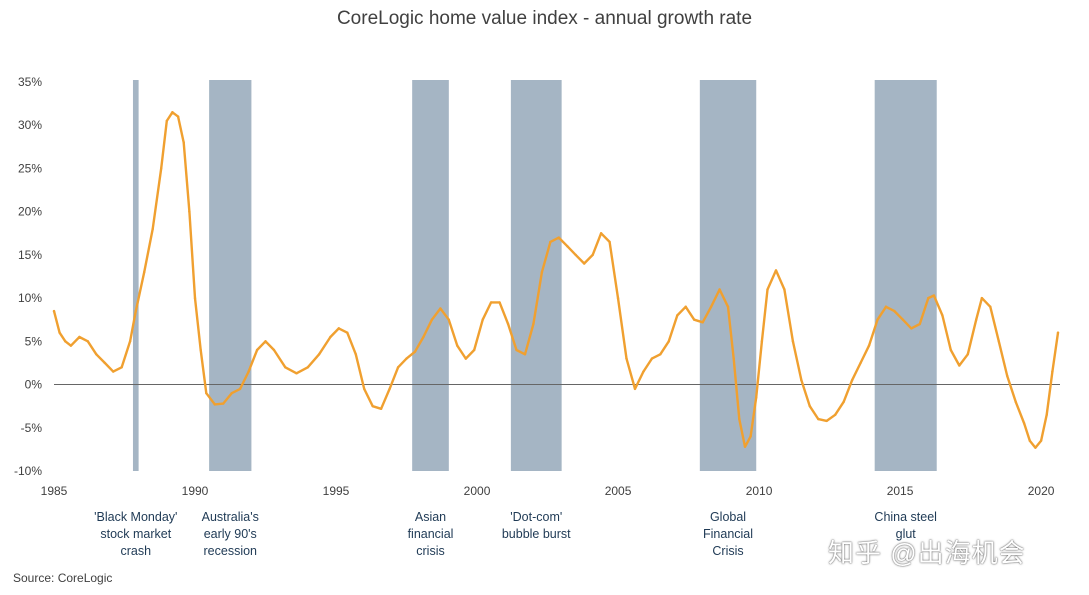  Describe the element at coordinates (618, 491) in the screenshot. I see `x-tick-label: 2005` at that location.